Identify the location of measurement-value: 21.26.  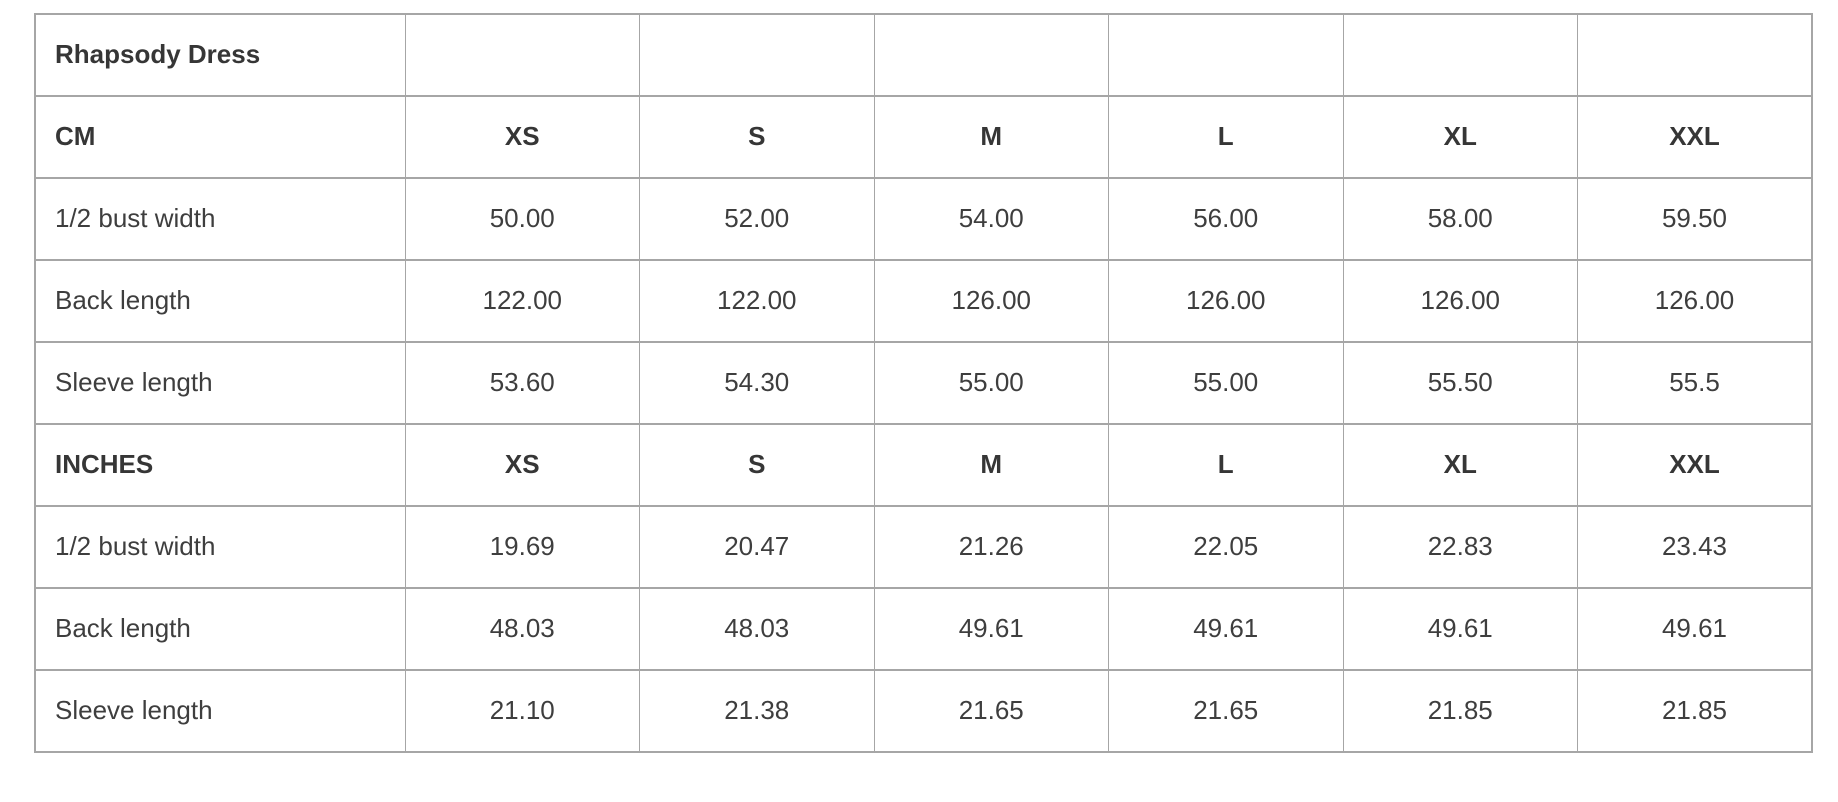
(991, 547).